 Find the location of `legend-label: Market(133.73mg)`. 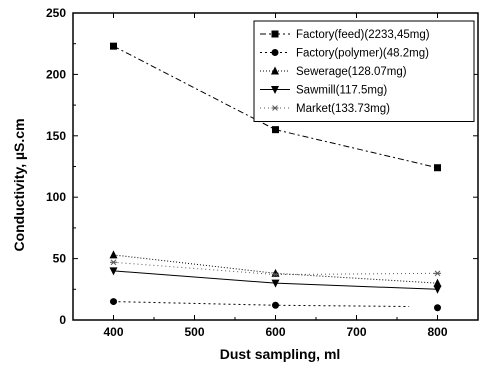

legend-label: Market(133.73mg) is located at coordinates (343, 109).